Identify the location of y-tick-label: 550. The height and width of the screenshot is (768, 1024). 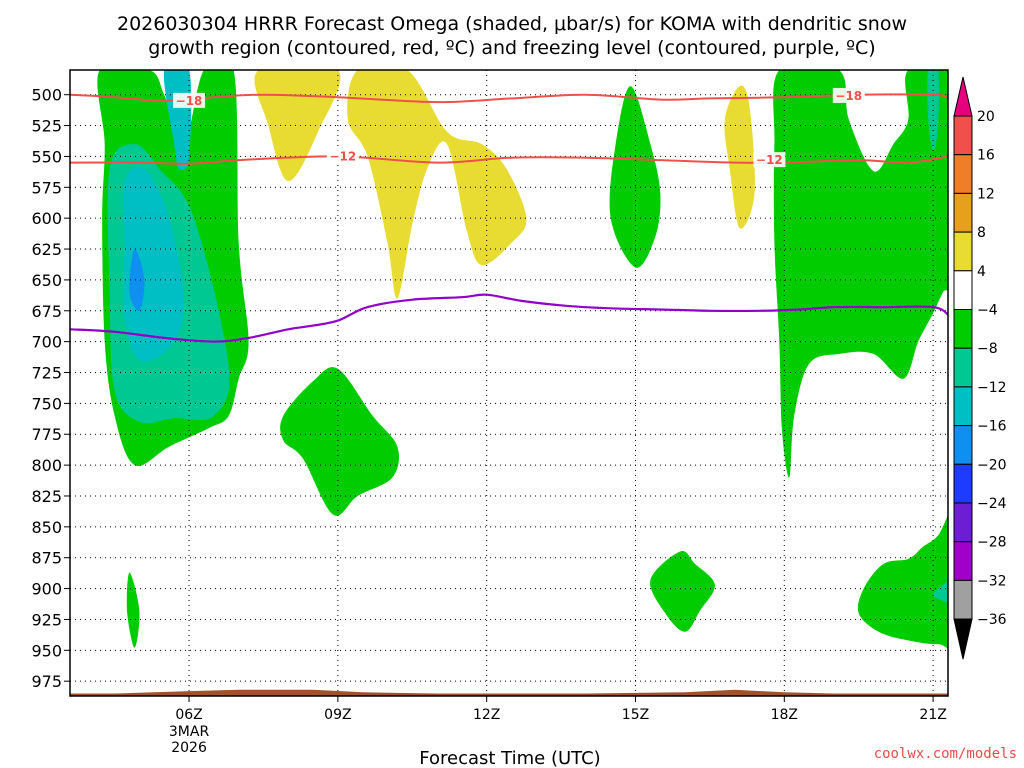
(46, 156).